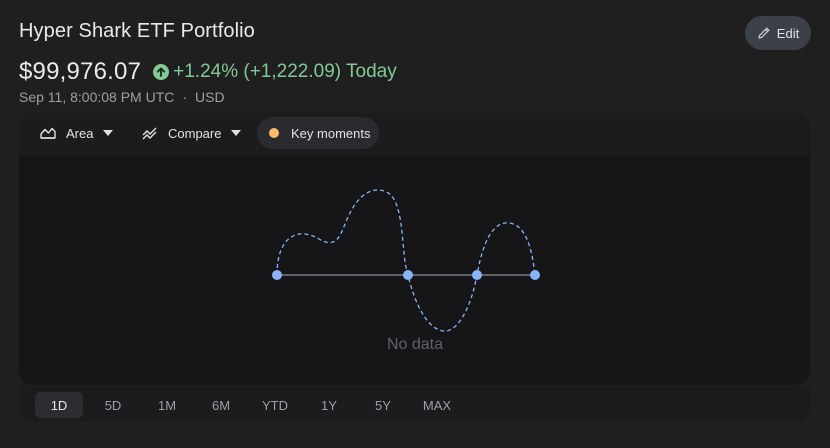 Image resolution: width=830 pixels, height=448 pixels. Describe the element at coordinates (161, 72) in the screenshot. I see `arrow-up-circle-icon` at that location.